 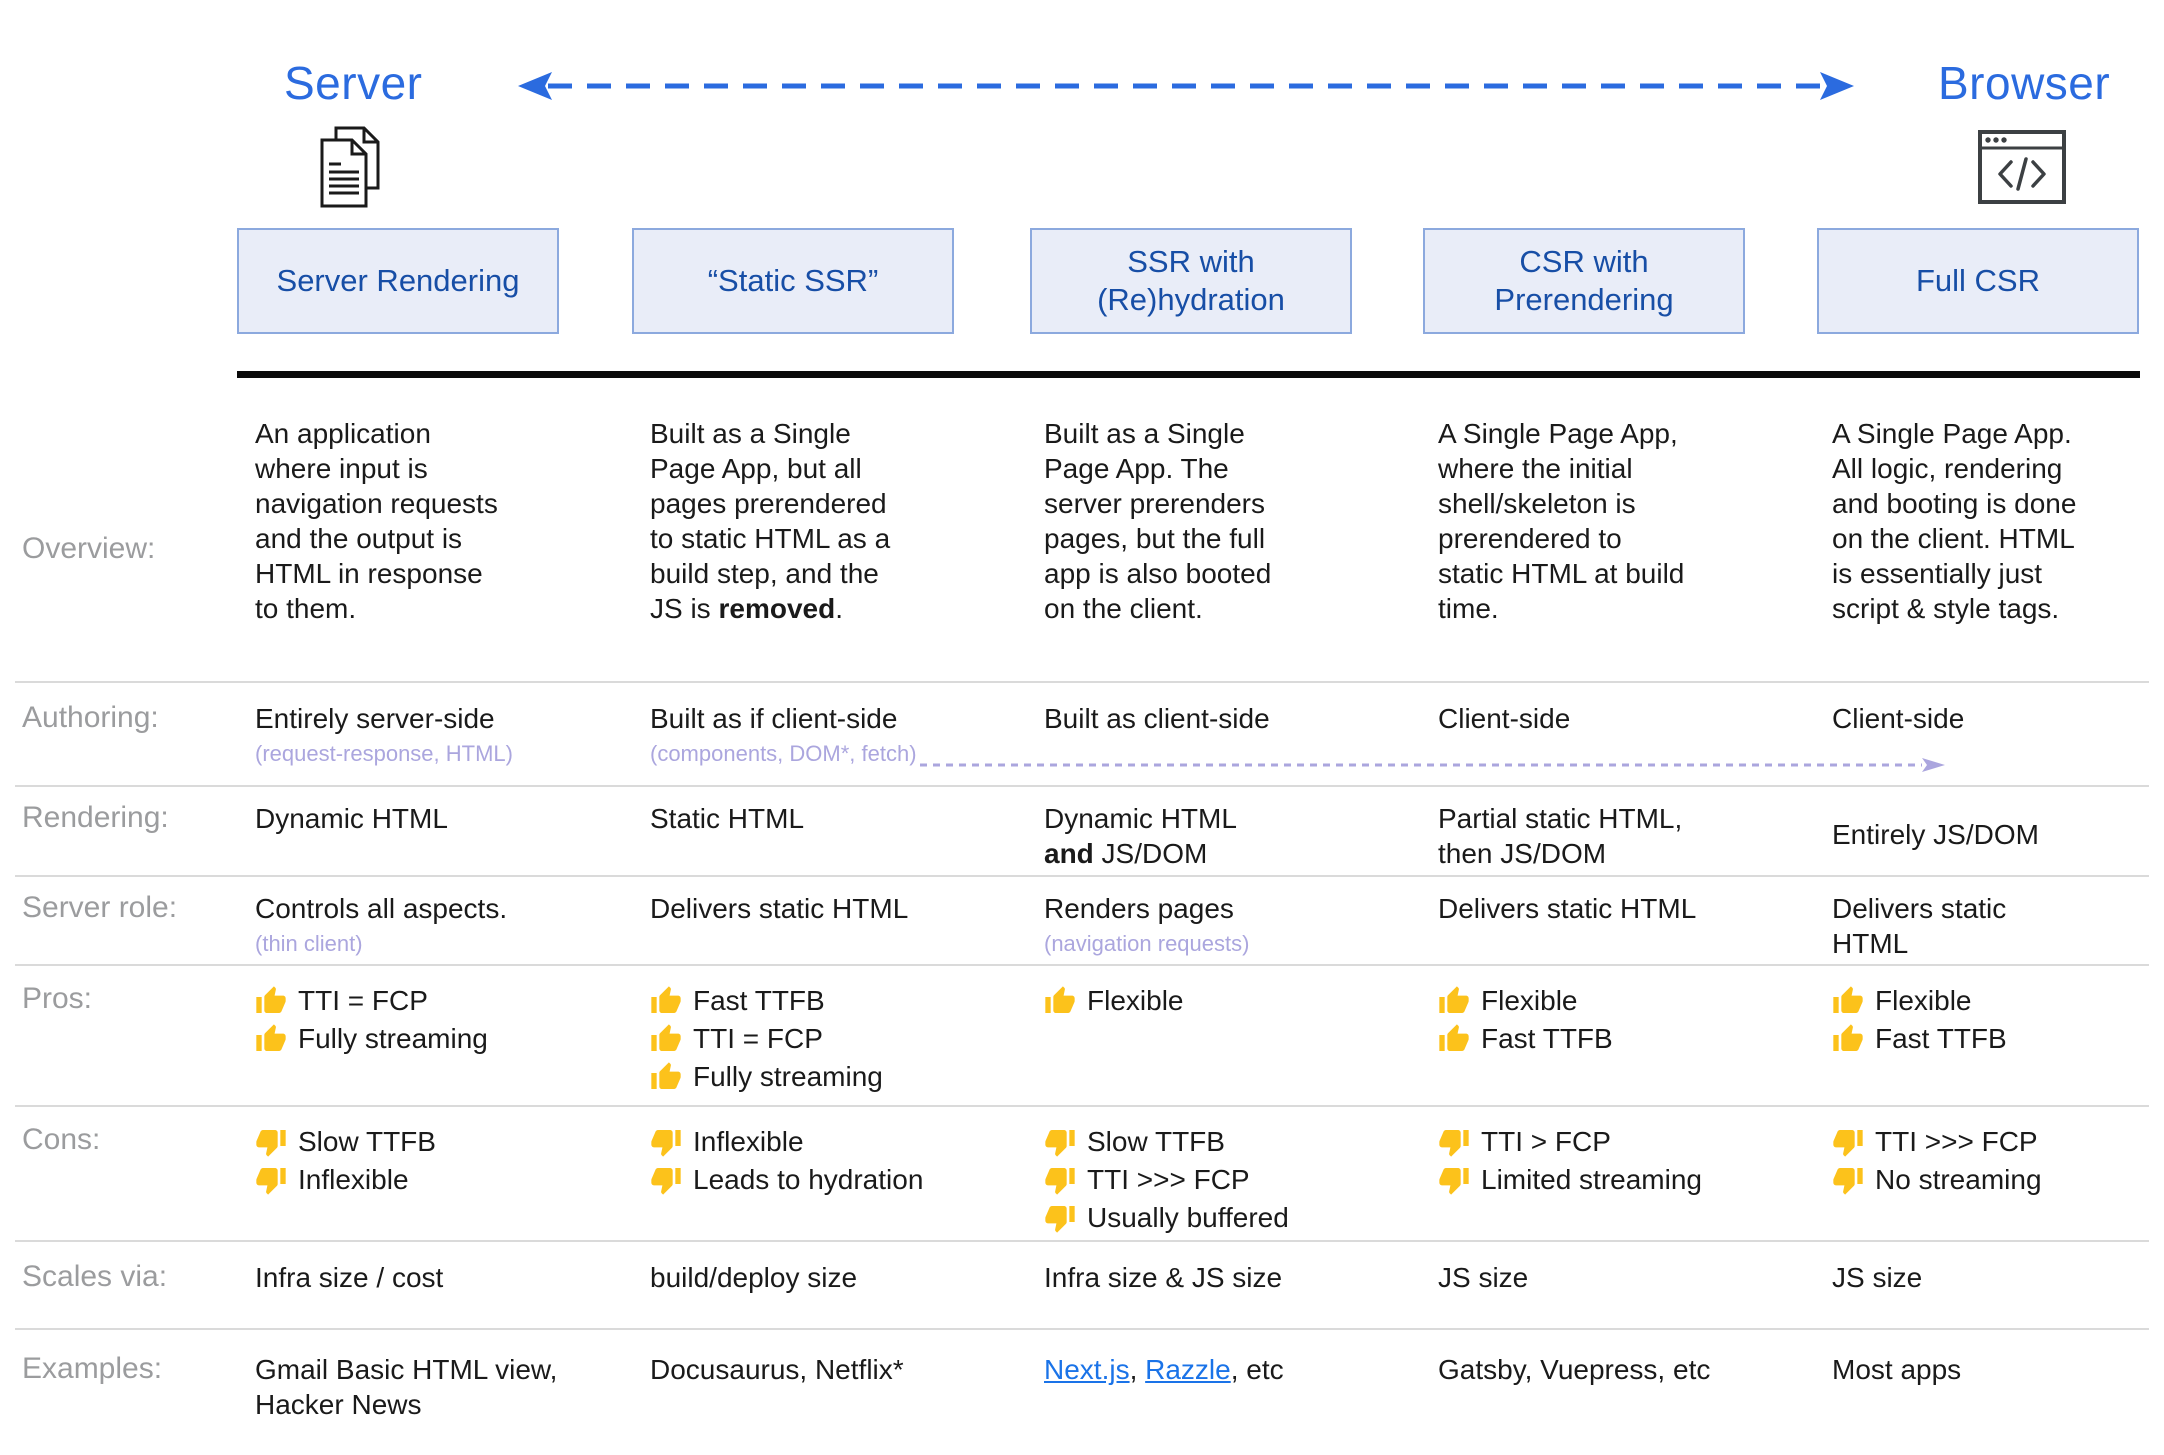 What do you see at coordinates (1605, 1001) in the screenshot?
I see `pro-item: Flexible` at bounding box center [1605, 1001].